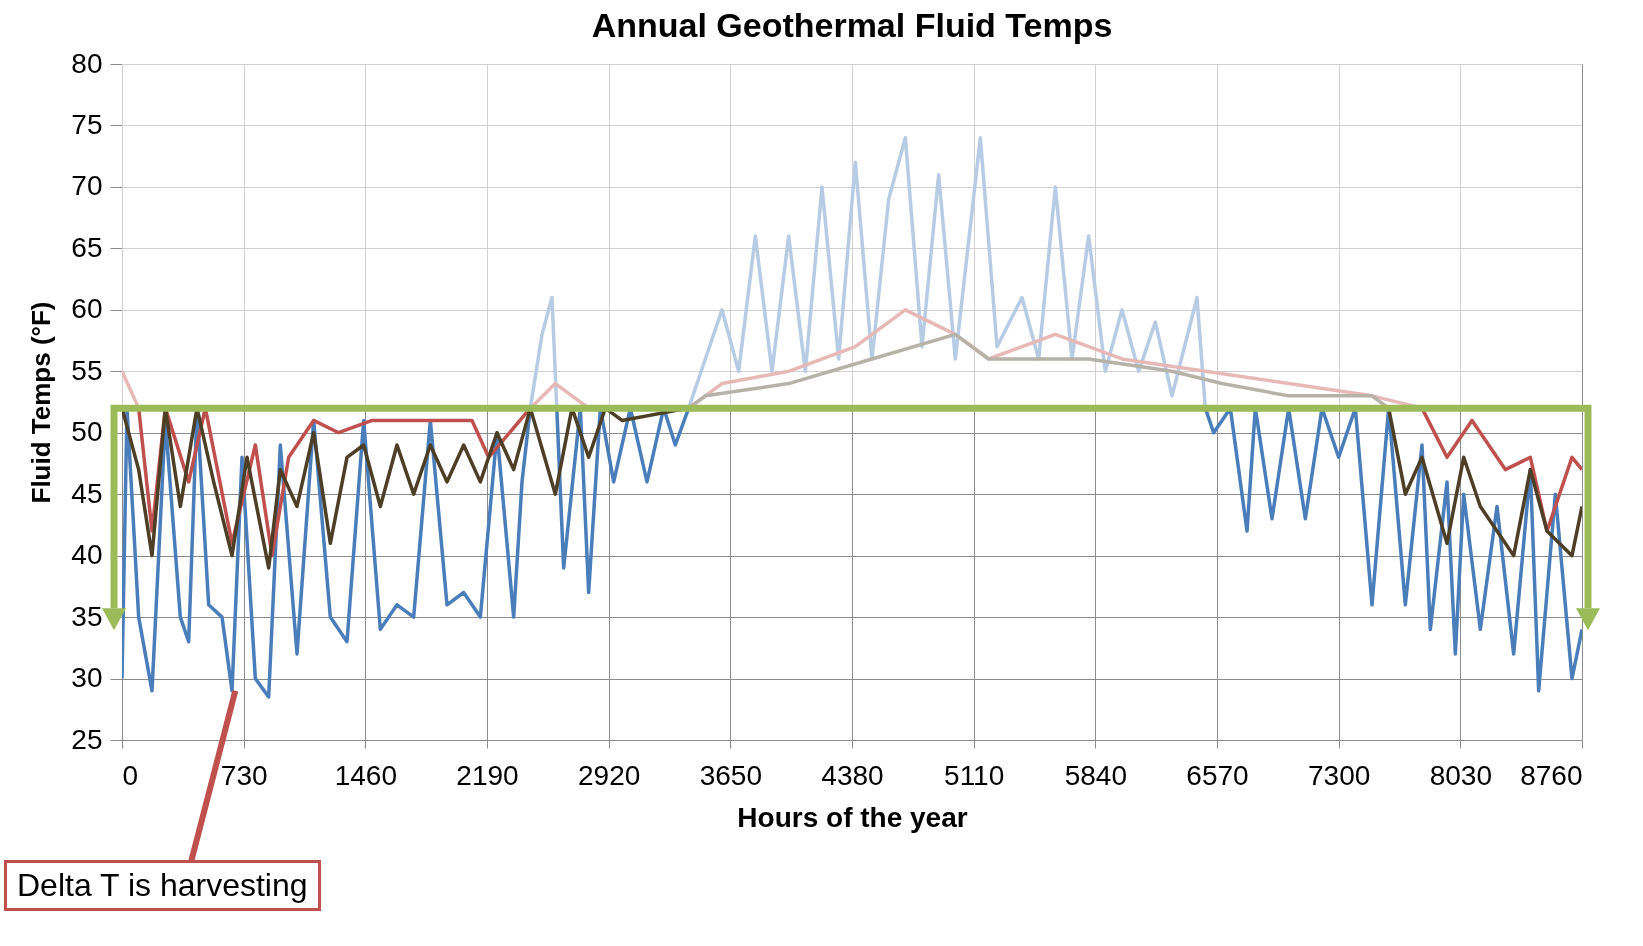 The image size is (1643, 946). Describe the element at coordinates (87, 309) in the screenshot. I see `y-tick-label: 60` at that location.